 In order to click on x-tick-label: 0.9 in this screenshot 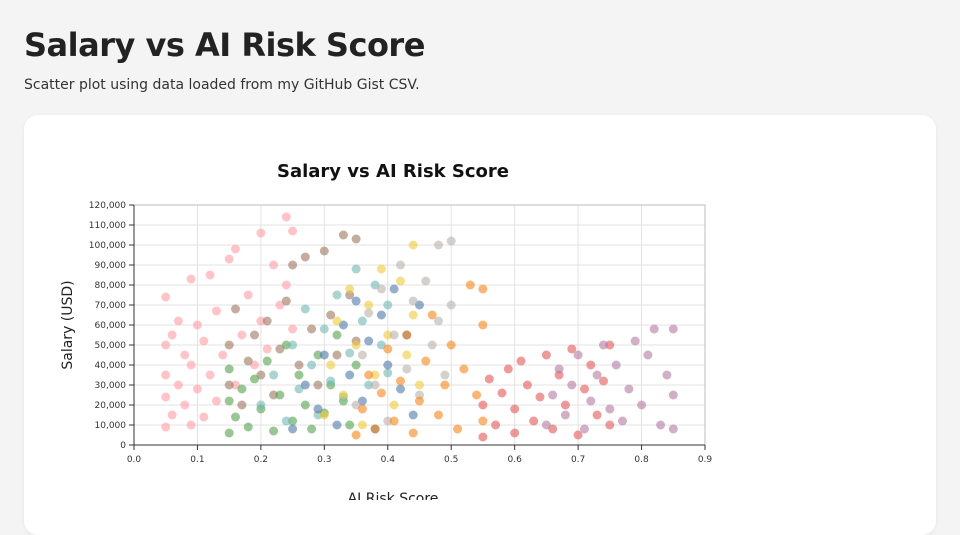, I will do `click(705, 460)`.